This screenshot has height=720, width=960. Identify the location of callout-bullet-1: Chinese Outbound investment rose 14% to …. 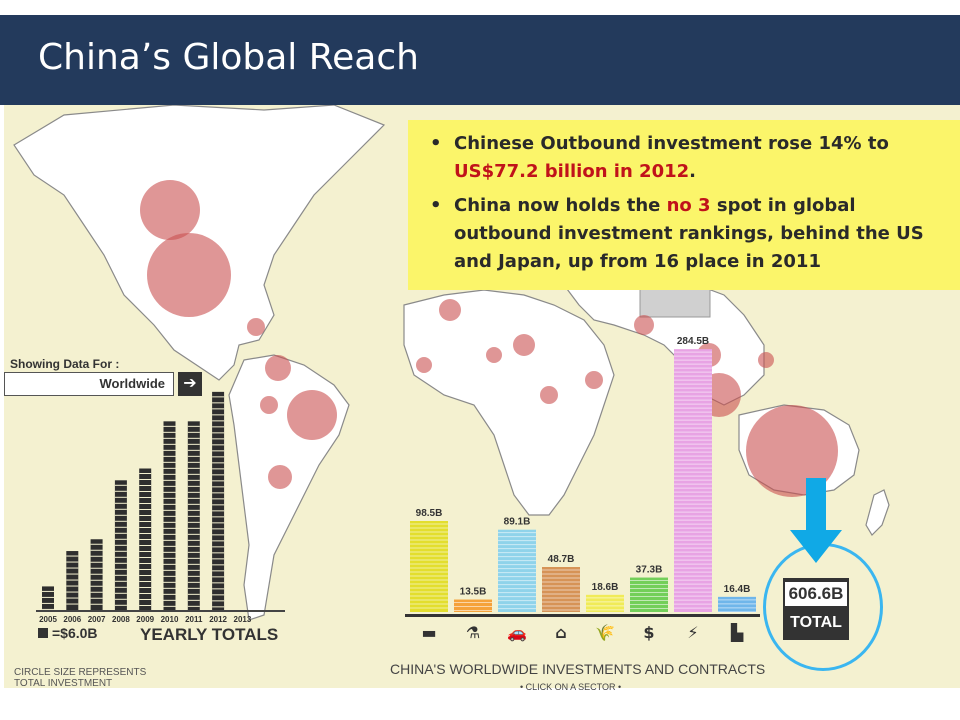
(685, 158).